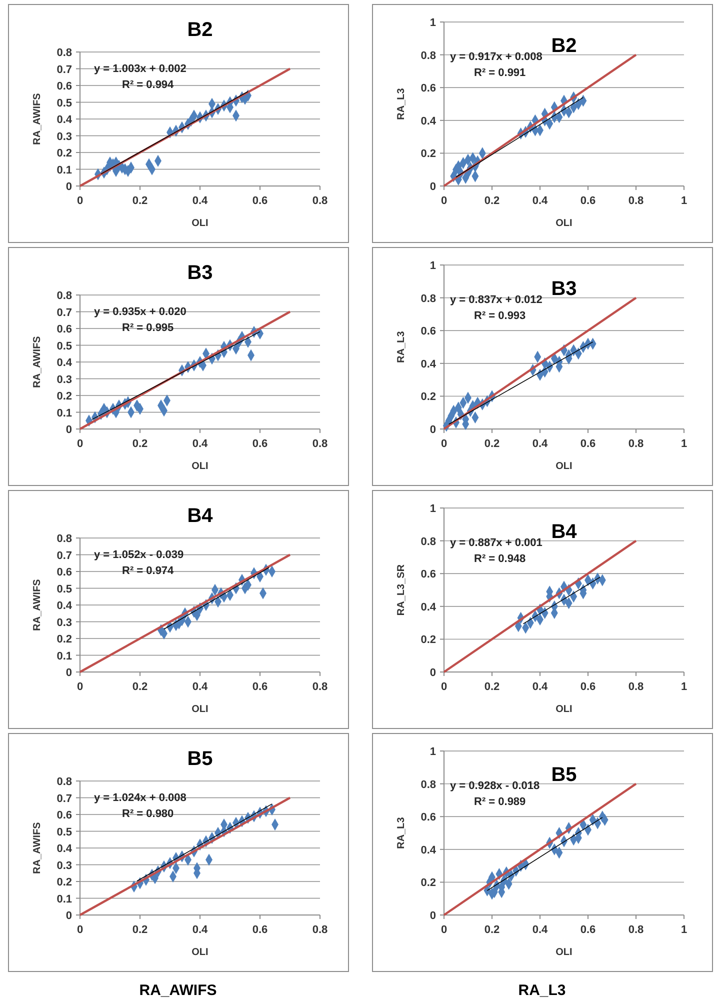 Image resolution: width=718 pixels, height=1000 pixels. Describe the element at coordinates (496, 300) in the screenshot. I see `annotation: y = 0.837x + 0.012` at that location.